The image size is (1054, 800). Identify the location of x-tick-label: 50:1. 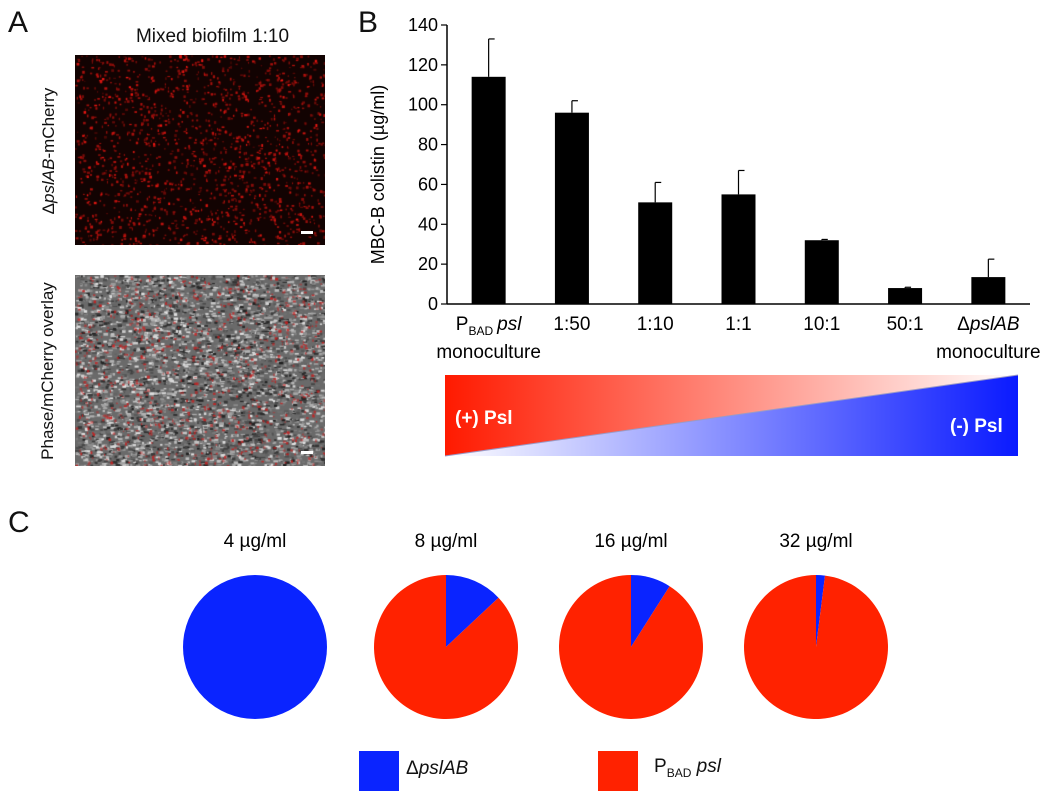
(905, 324).